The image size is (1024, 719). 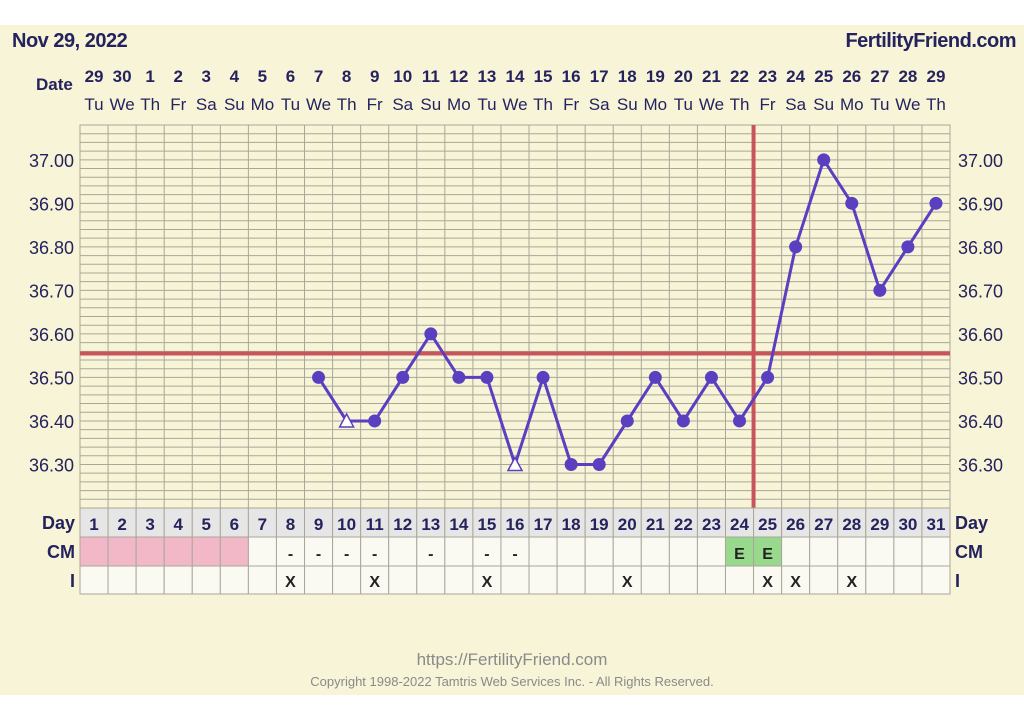 I want to click on date-label: 11, so click(x=431, y=76).